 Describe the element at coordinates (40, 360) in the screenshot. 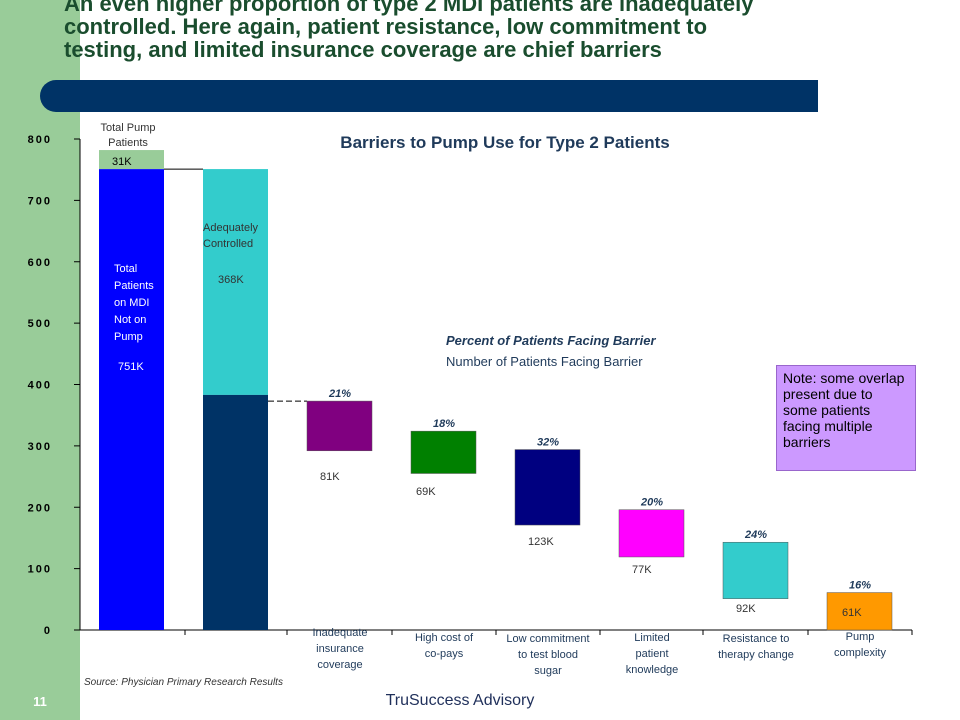

I see `left-band` at that location.